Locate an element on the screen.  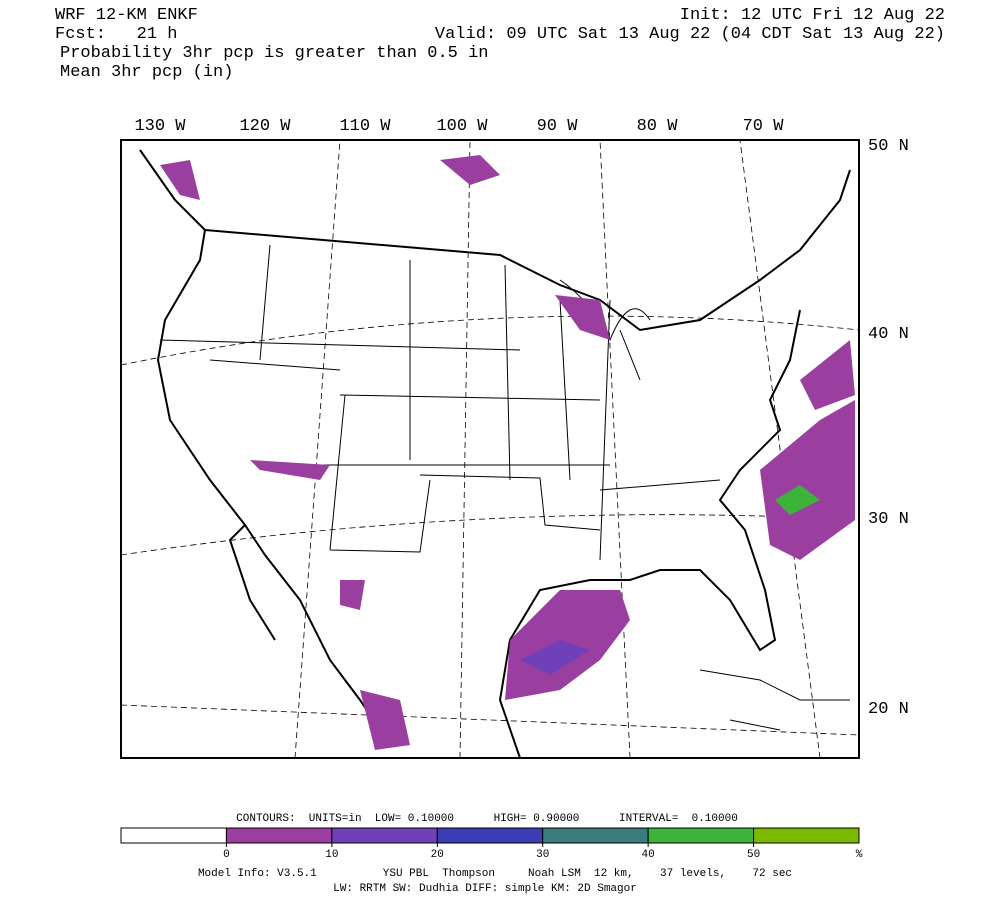
field-title: Mean 3hr pcp (in) is located at coordinates (146, 72).